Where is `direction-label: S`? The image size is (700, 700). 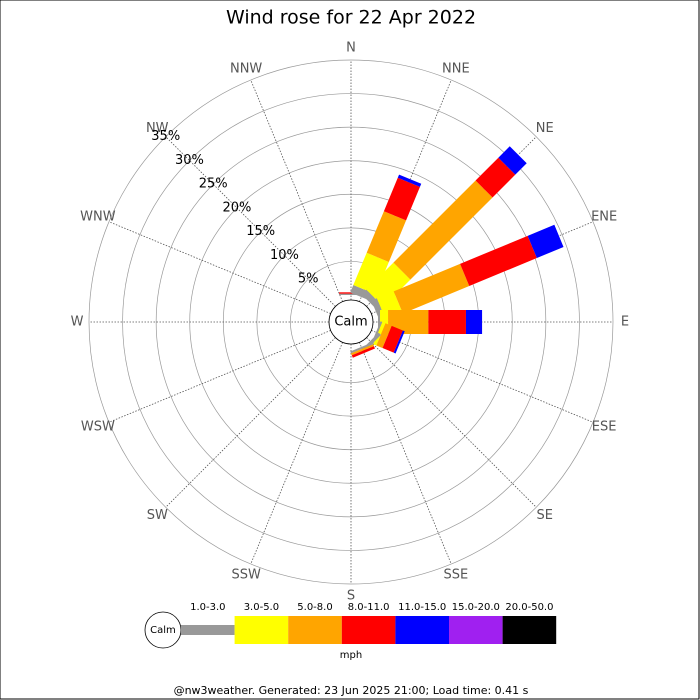 direction-label: S is located at coordinates (351, 596).